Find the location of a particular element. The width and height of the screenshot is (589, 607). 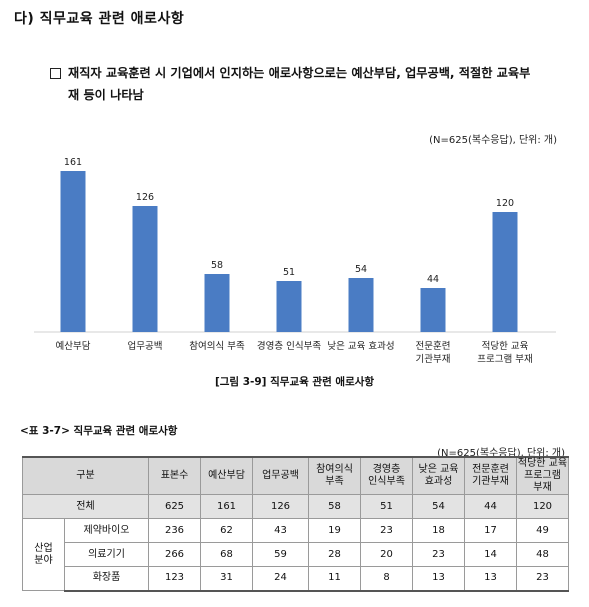

category-label-0: 예산부담 is located at coordinates (73, 346).